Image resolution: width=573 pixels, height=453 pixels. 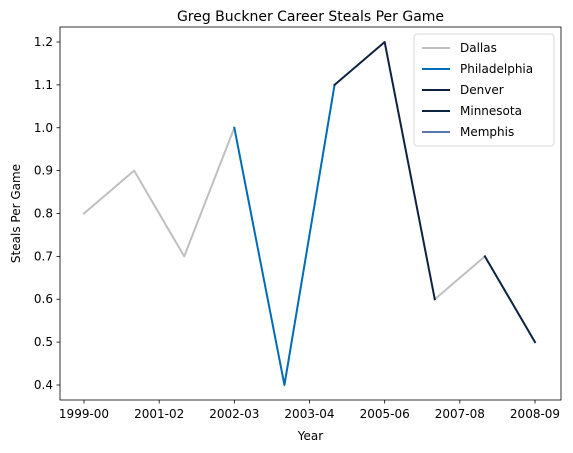 I want to click on legend-label-philadelphia: Philadelphia, so click(x=496, y=69).